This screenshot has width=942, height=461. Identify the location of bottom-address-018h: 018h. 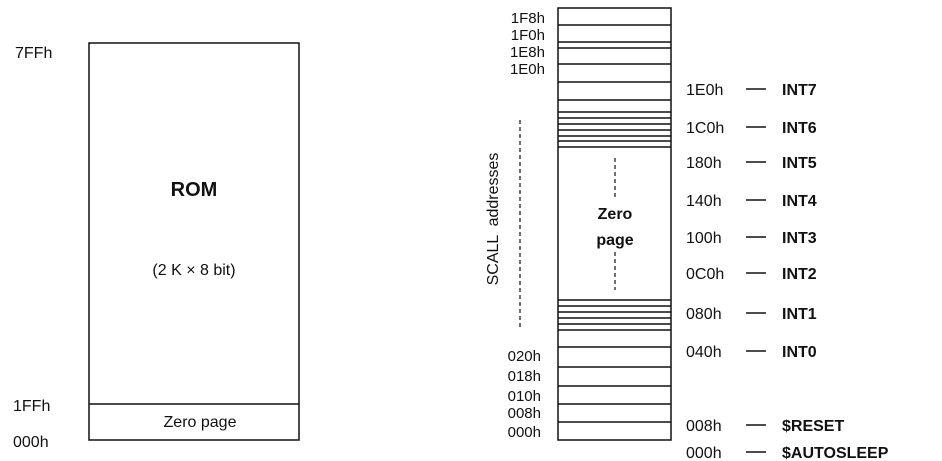
(524, 376).